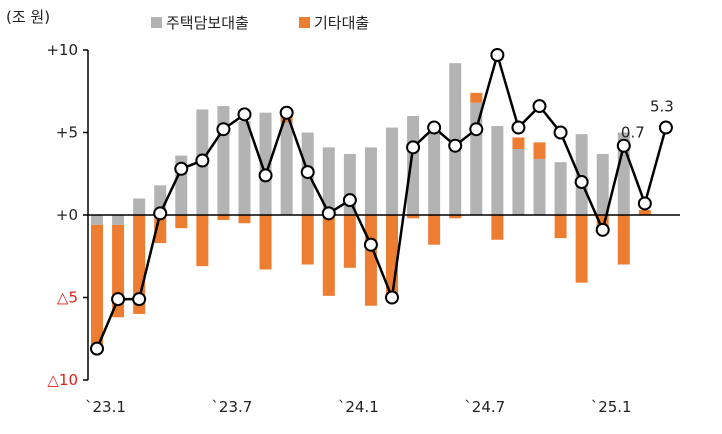 The height and width of the screenshot is (434, 722). What do you see at coordinates (304, 22) in the screenshot?
I see `legend-swatch-other` at bounding box center [304, 22].